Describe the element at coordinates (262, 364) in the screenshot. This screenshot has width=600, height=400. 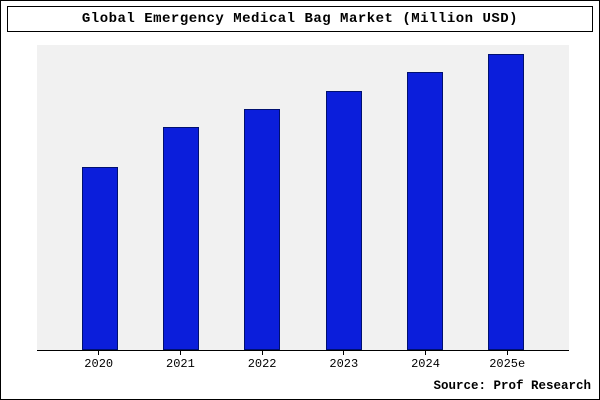
I see `x-tick-label-2022: 2022` at that location.